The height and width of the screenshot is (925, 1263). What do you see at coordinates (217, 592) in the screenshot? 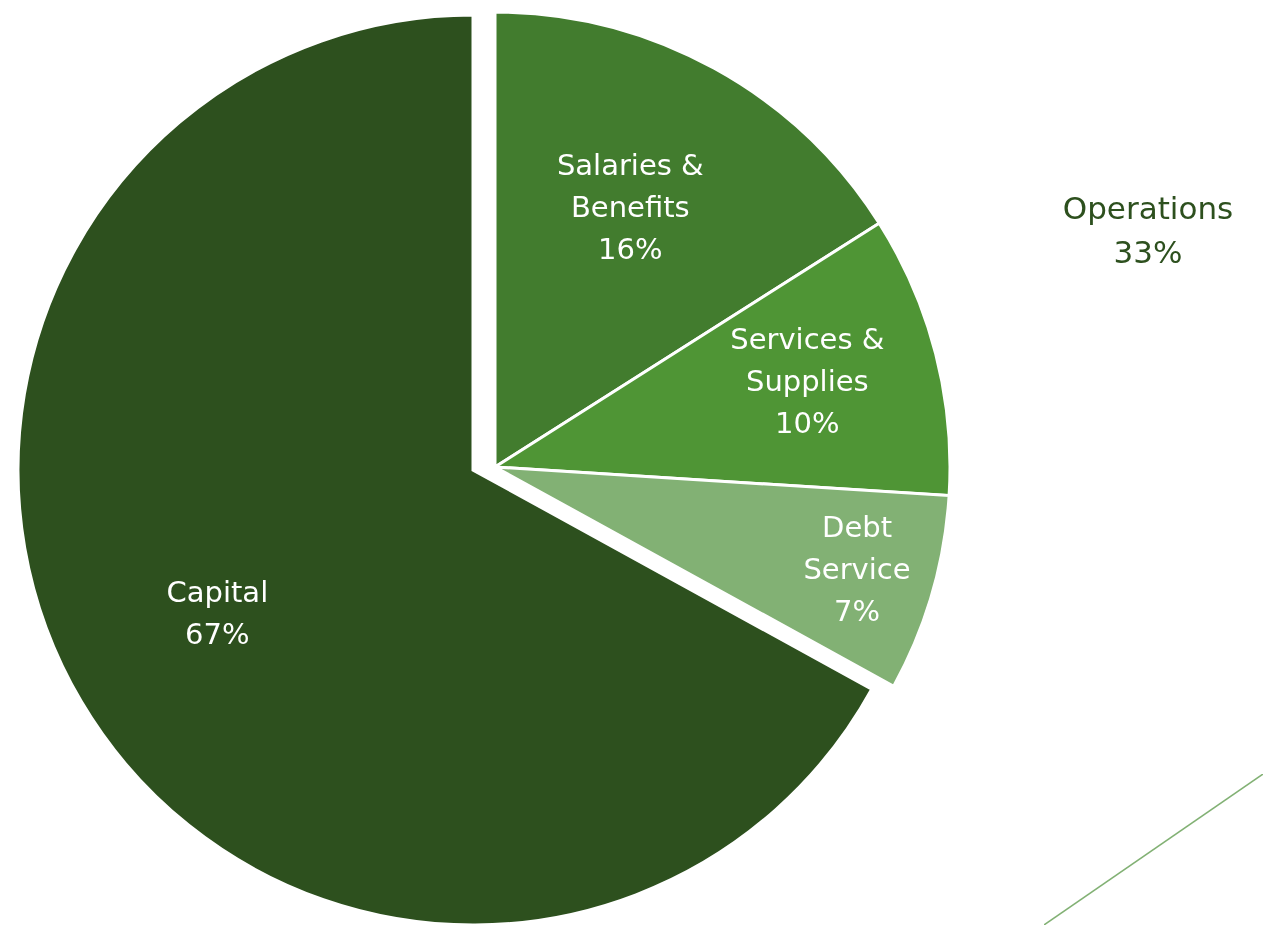
I see `slice-label: Capital` at bounding box center [217, 592].